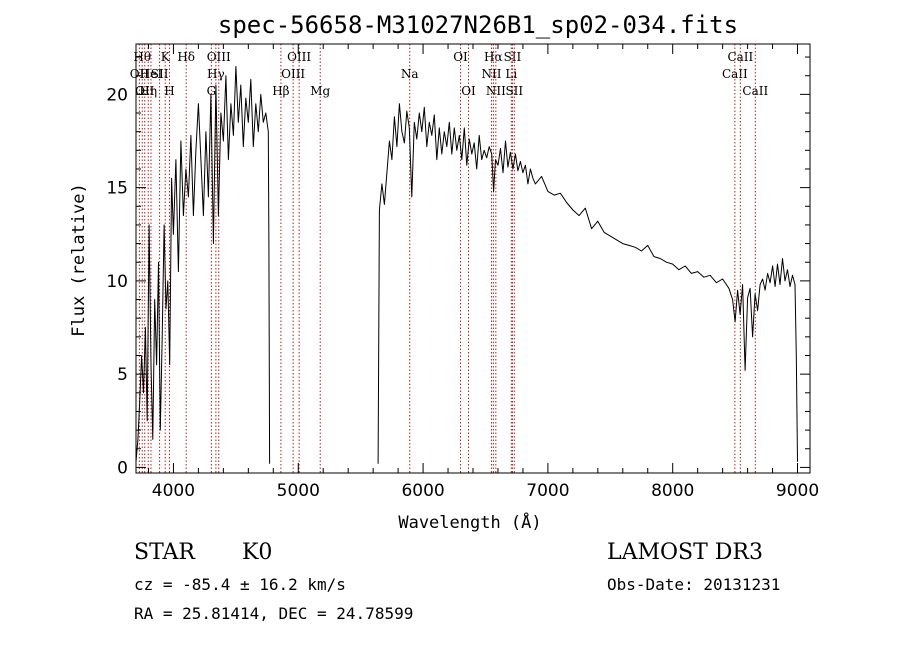  Describe the element at coordinates (478, 25) in the screenshot. I see `chart-title: spec-56658-M31027N26B1_sp02-034.fits` at that location.